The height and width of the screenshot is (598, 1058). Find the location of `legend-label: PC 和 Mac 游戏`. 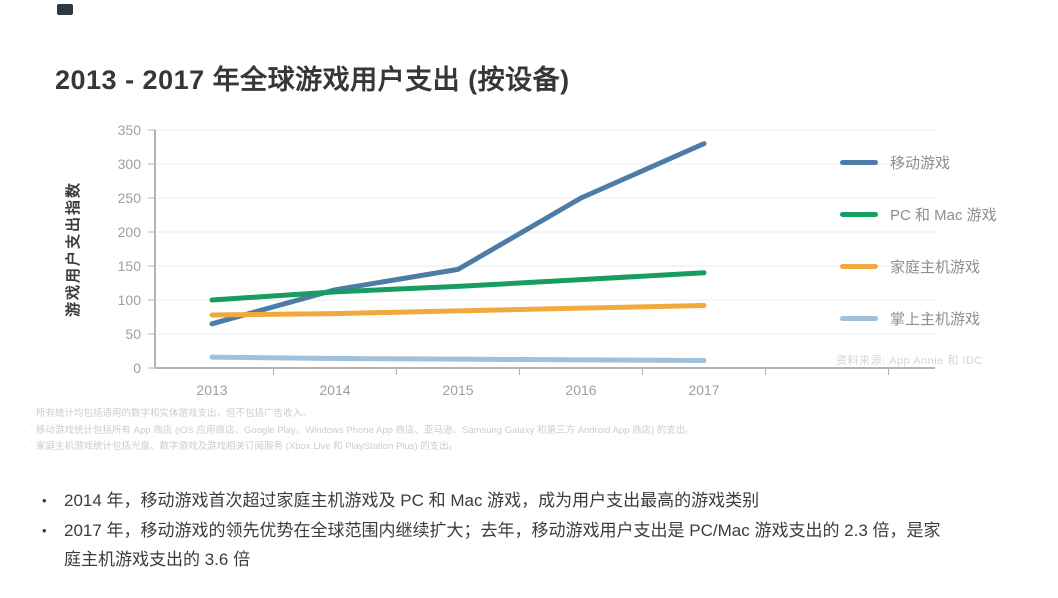

legend-label: PC 和 Mac 游戏 is located at coordinates (943, 215).